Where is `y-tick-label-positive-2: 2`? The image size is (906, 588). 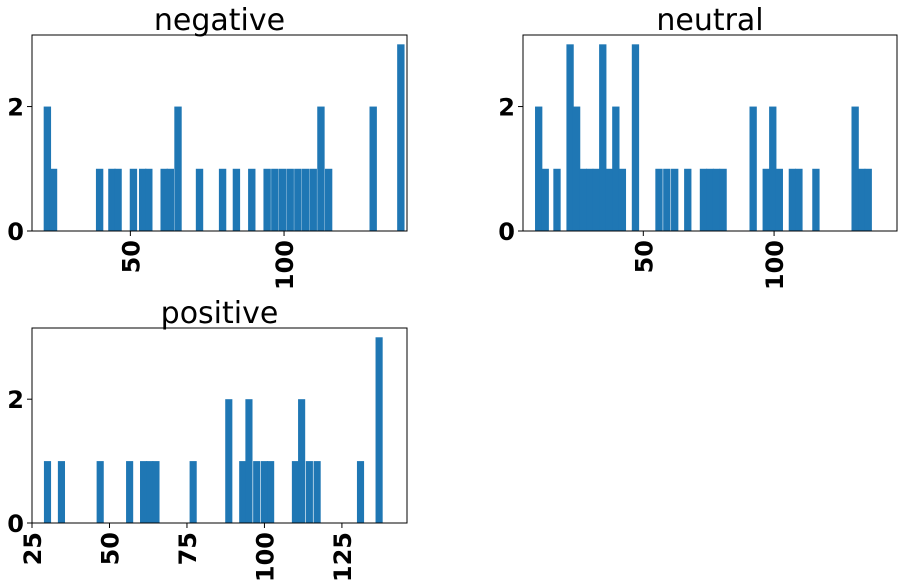
y-tick-label-positive-2: 2 is located at coordinates (15, 400).